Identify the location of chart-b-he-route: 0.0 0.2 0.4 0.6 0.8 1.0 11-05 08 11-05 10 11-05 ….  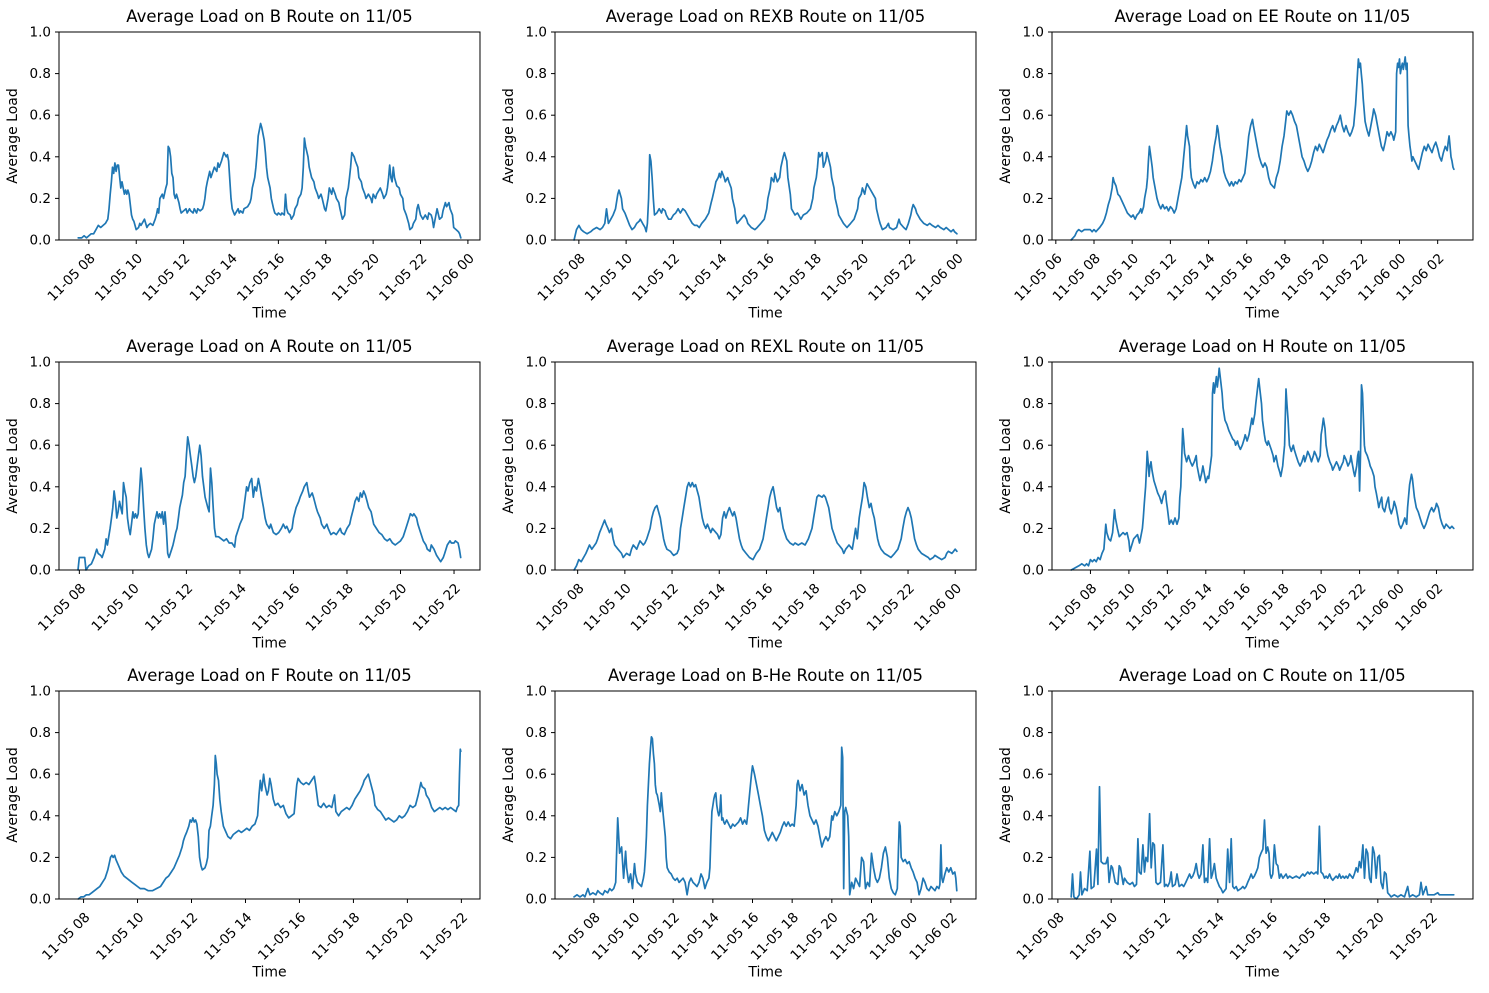
(744, 824).